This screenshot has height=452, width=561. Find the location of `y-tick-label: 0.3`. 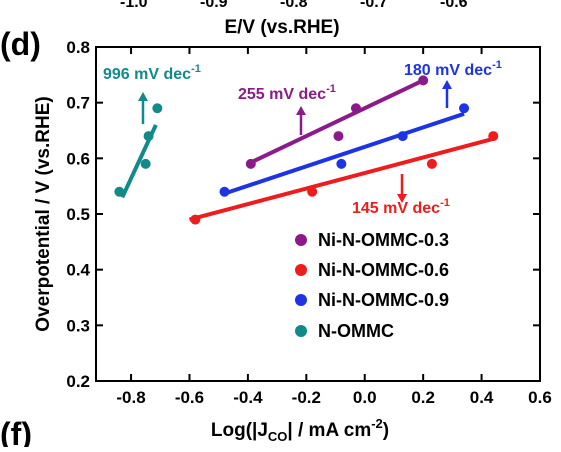

y-tick-label: 0.3 is located at coordinates (78, 325).